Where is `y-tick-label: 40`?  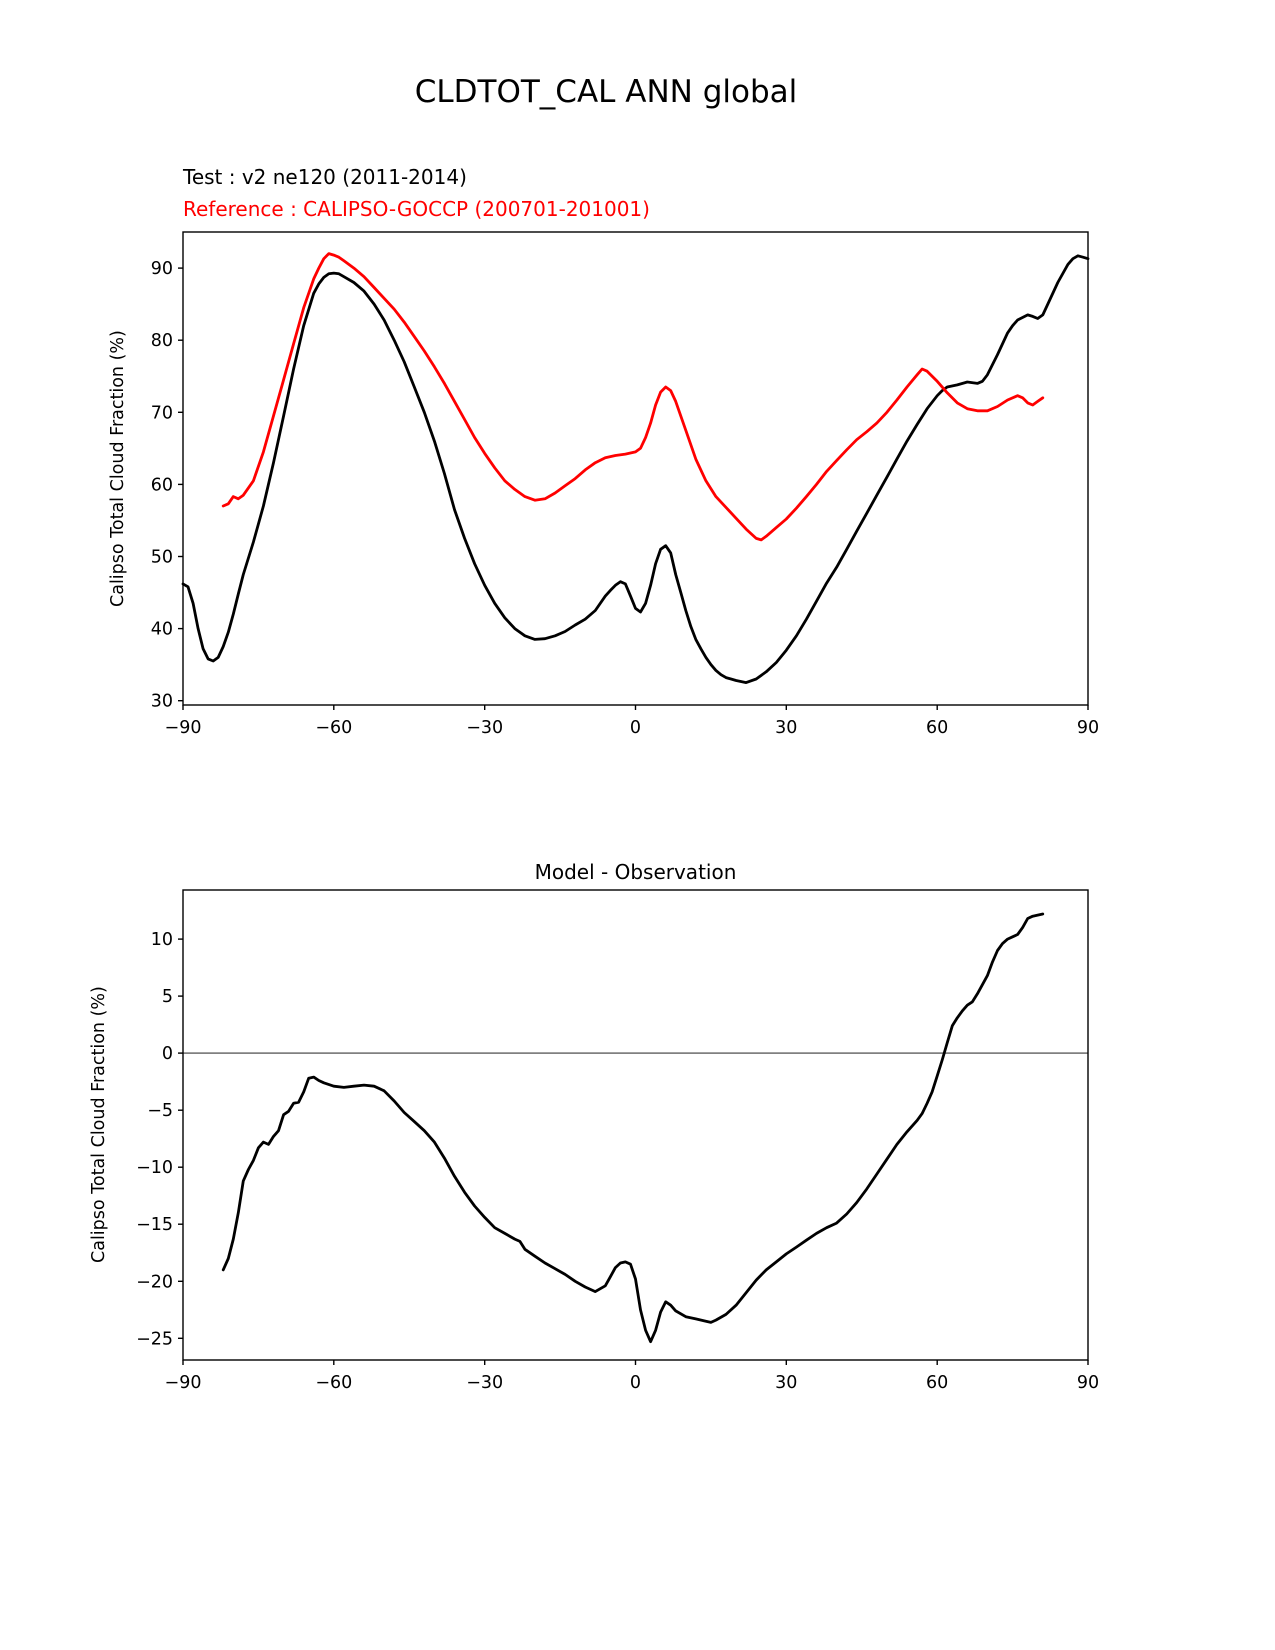
y-tick-label: 40 is located at coordinates (162, 630).